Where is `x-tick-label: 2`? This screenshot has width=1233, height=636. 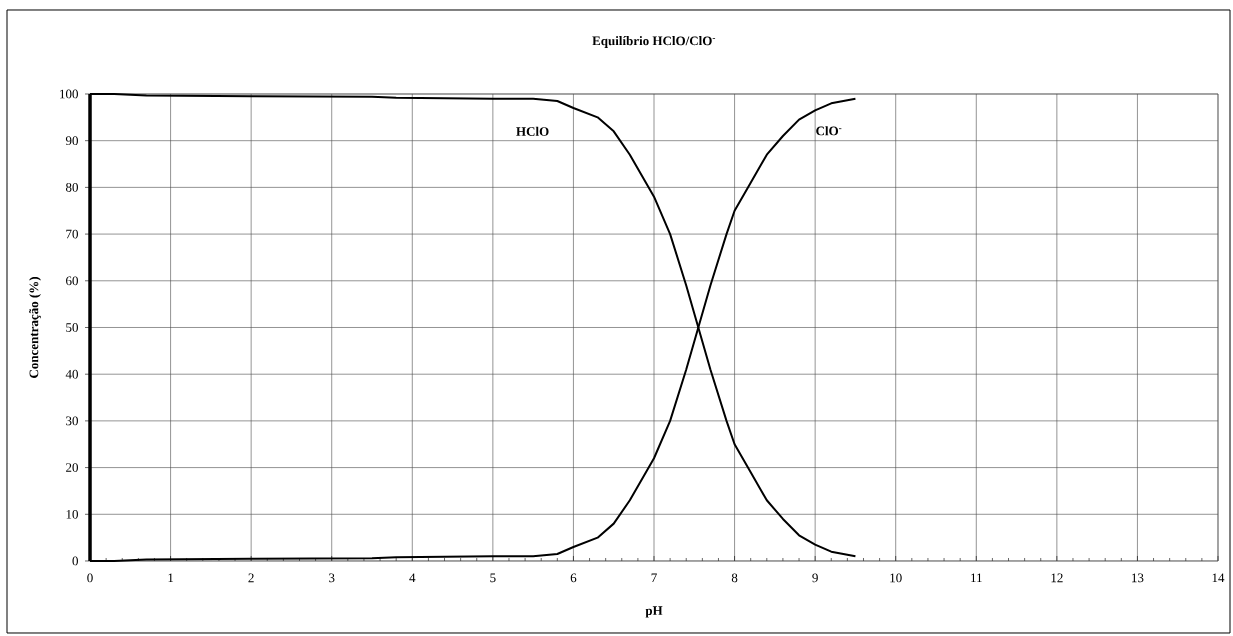 x-tick-label: 2 is located at coordinates (251, 578).